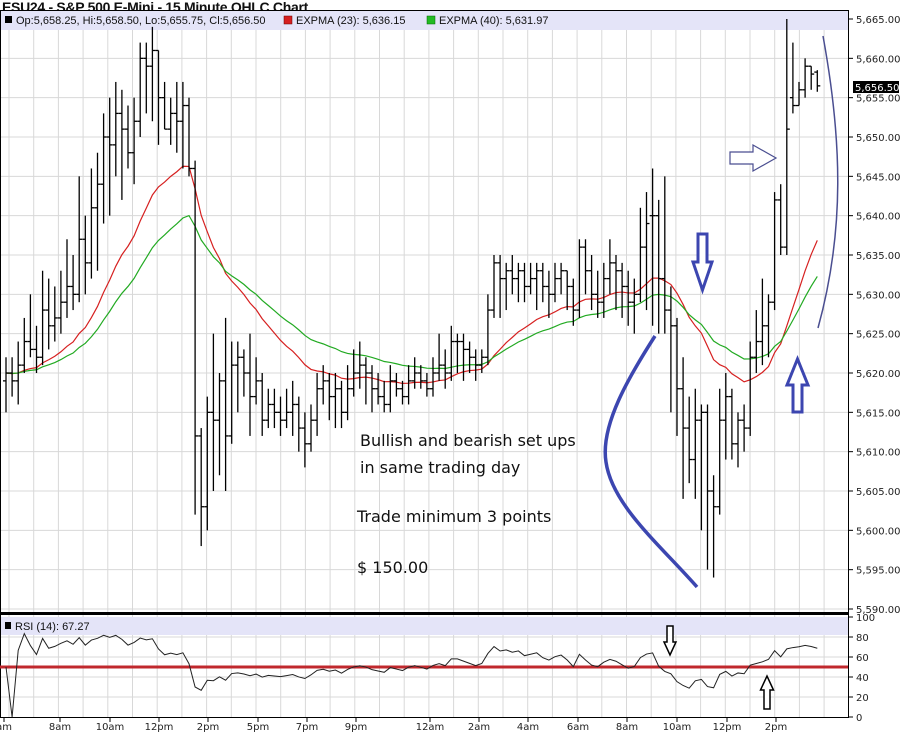 This screenshot has width=900, height=736. I want to click on x-tick-label: 2pm, so click(208, 727).